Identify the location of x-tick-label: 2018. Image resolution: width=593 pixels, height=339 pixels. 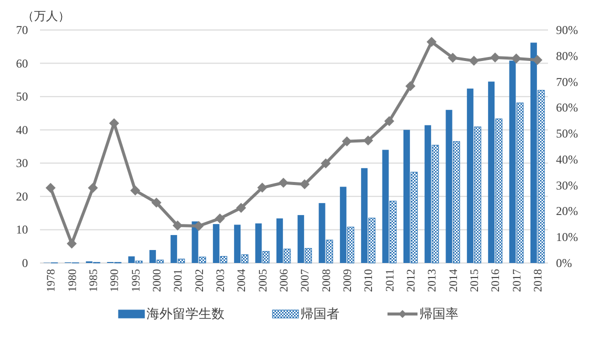
(538, 280).